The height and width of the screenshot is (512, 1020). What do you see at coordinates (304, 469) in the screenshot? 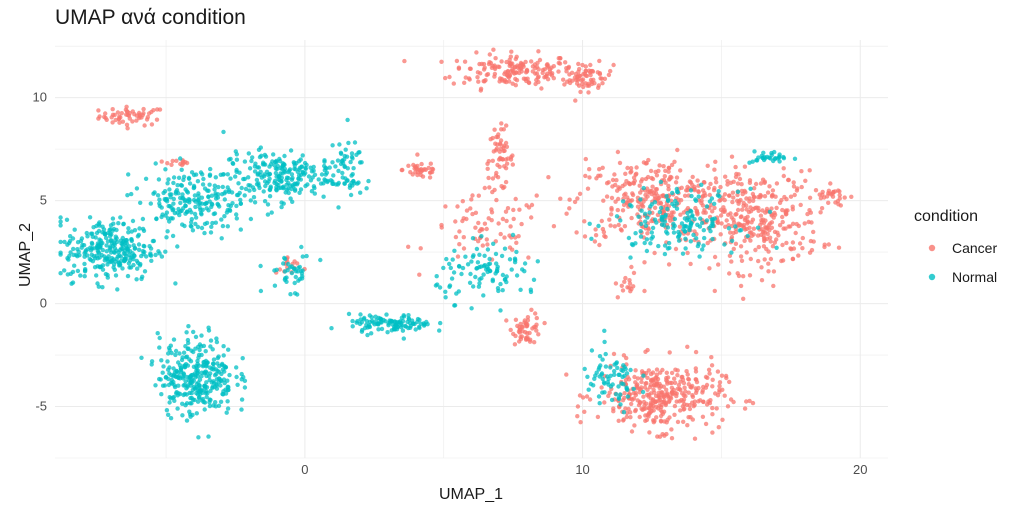
I see `x-tick-label: 0` at bounding box center [304, 469].